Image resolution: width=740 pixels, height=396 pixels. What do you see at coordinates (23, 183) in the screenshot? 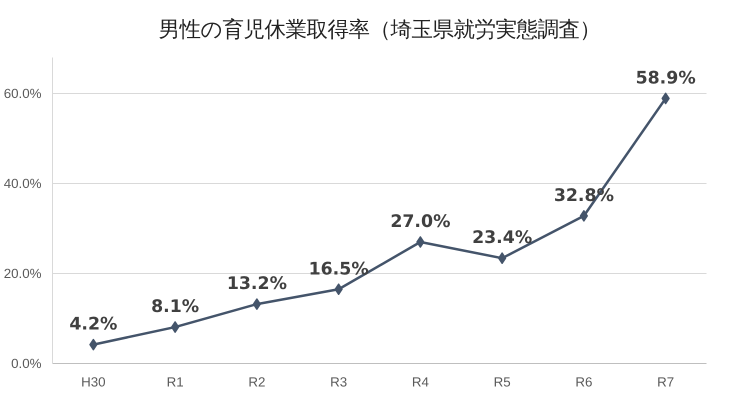
I see `y-tick-label: 40.0%` at bounding box center [23, 183].